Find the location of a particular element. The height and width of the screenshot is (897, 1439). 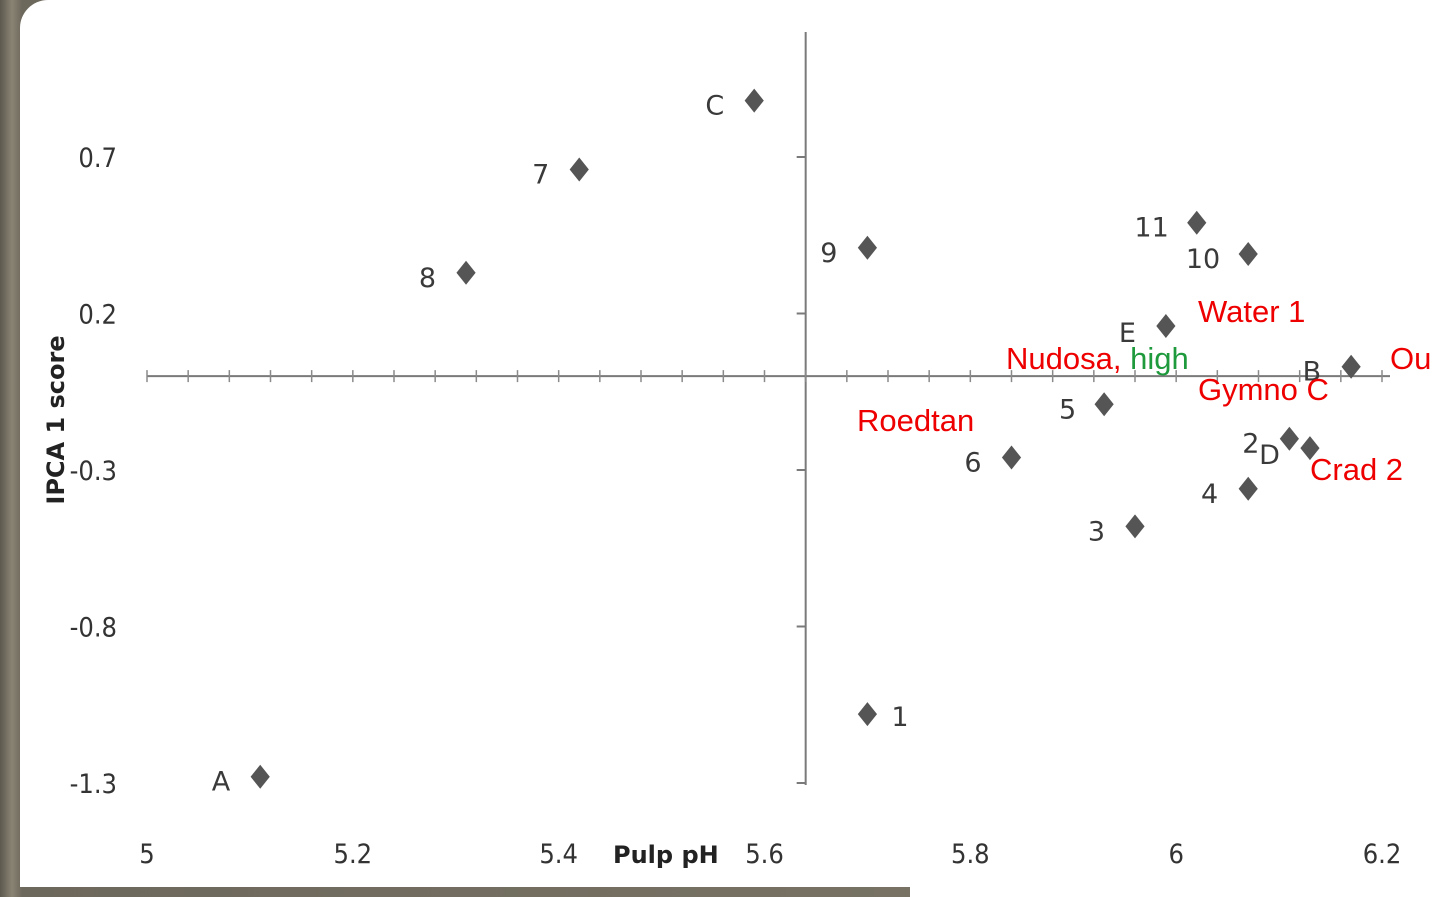

annotation-text: Ou is located at coordinates (1410, 358).